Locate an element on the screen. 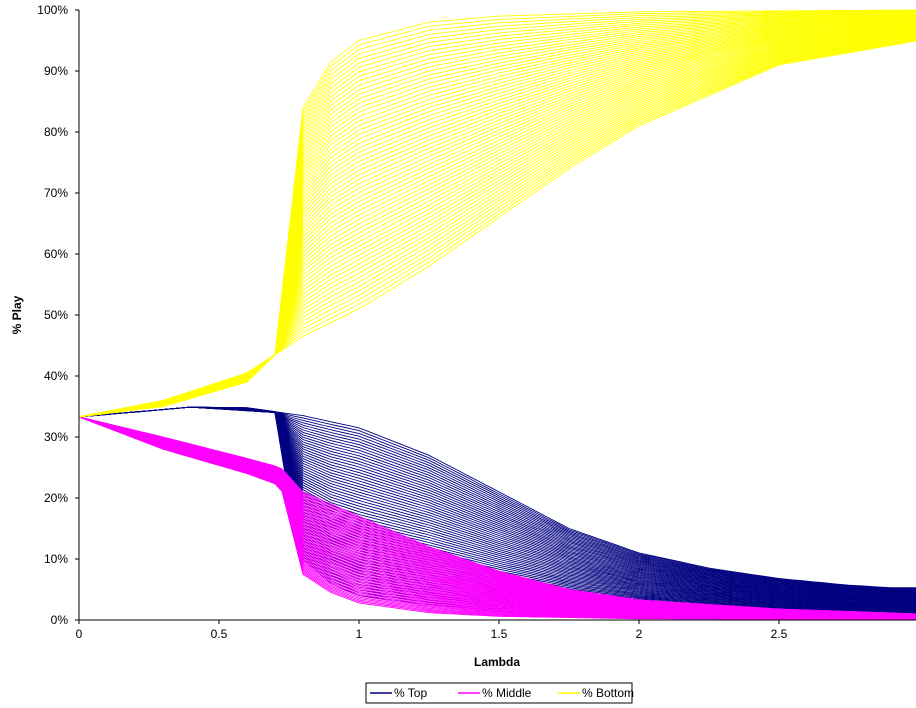  y-tick-label: 30% is located at coordinates (56, 437).